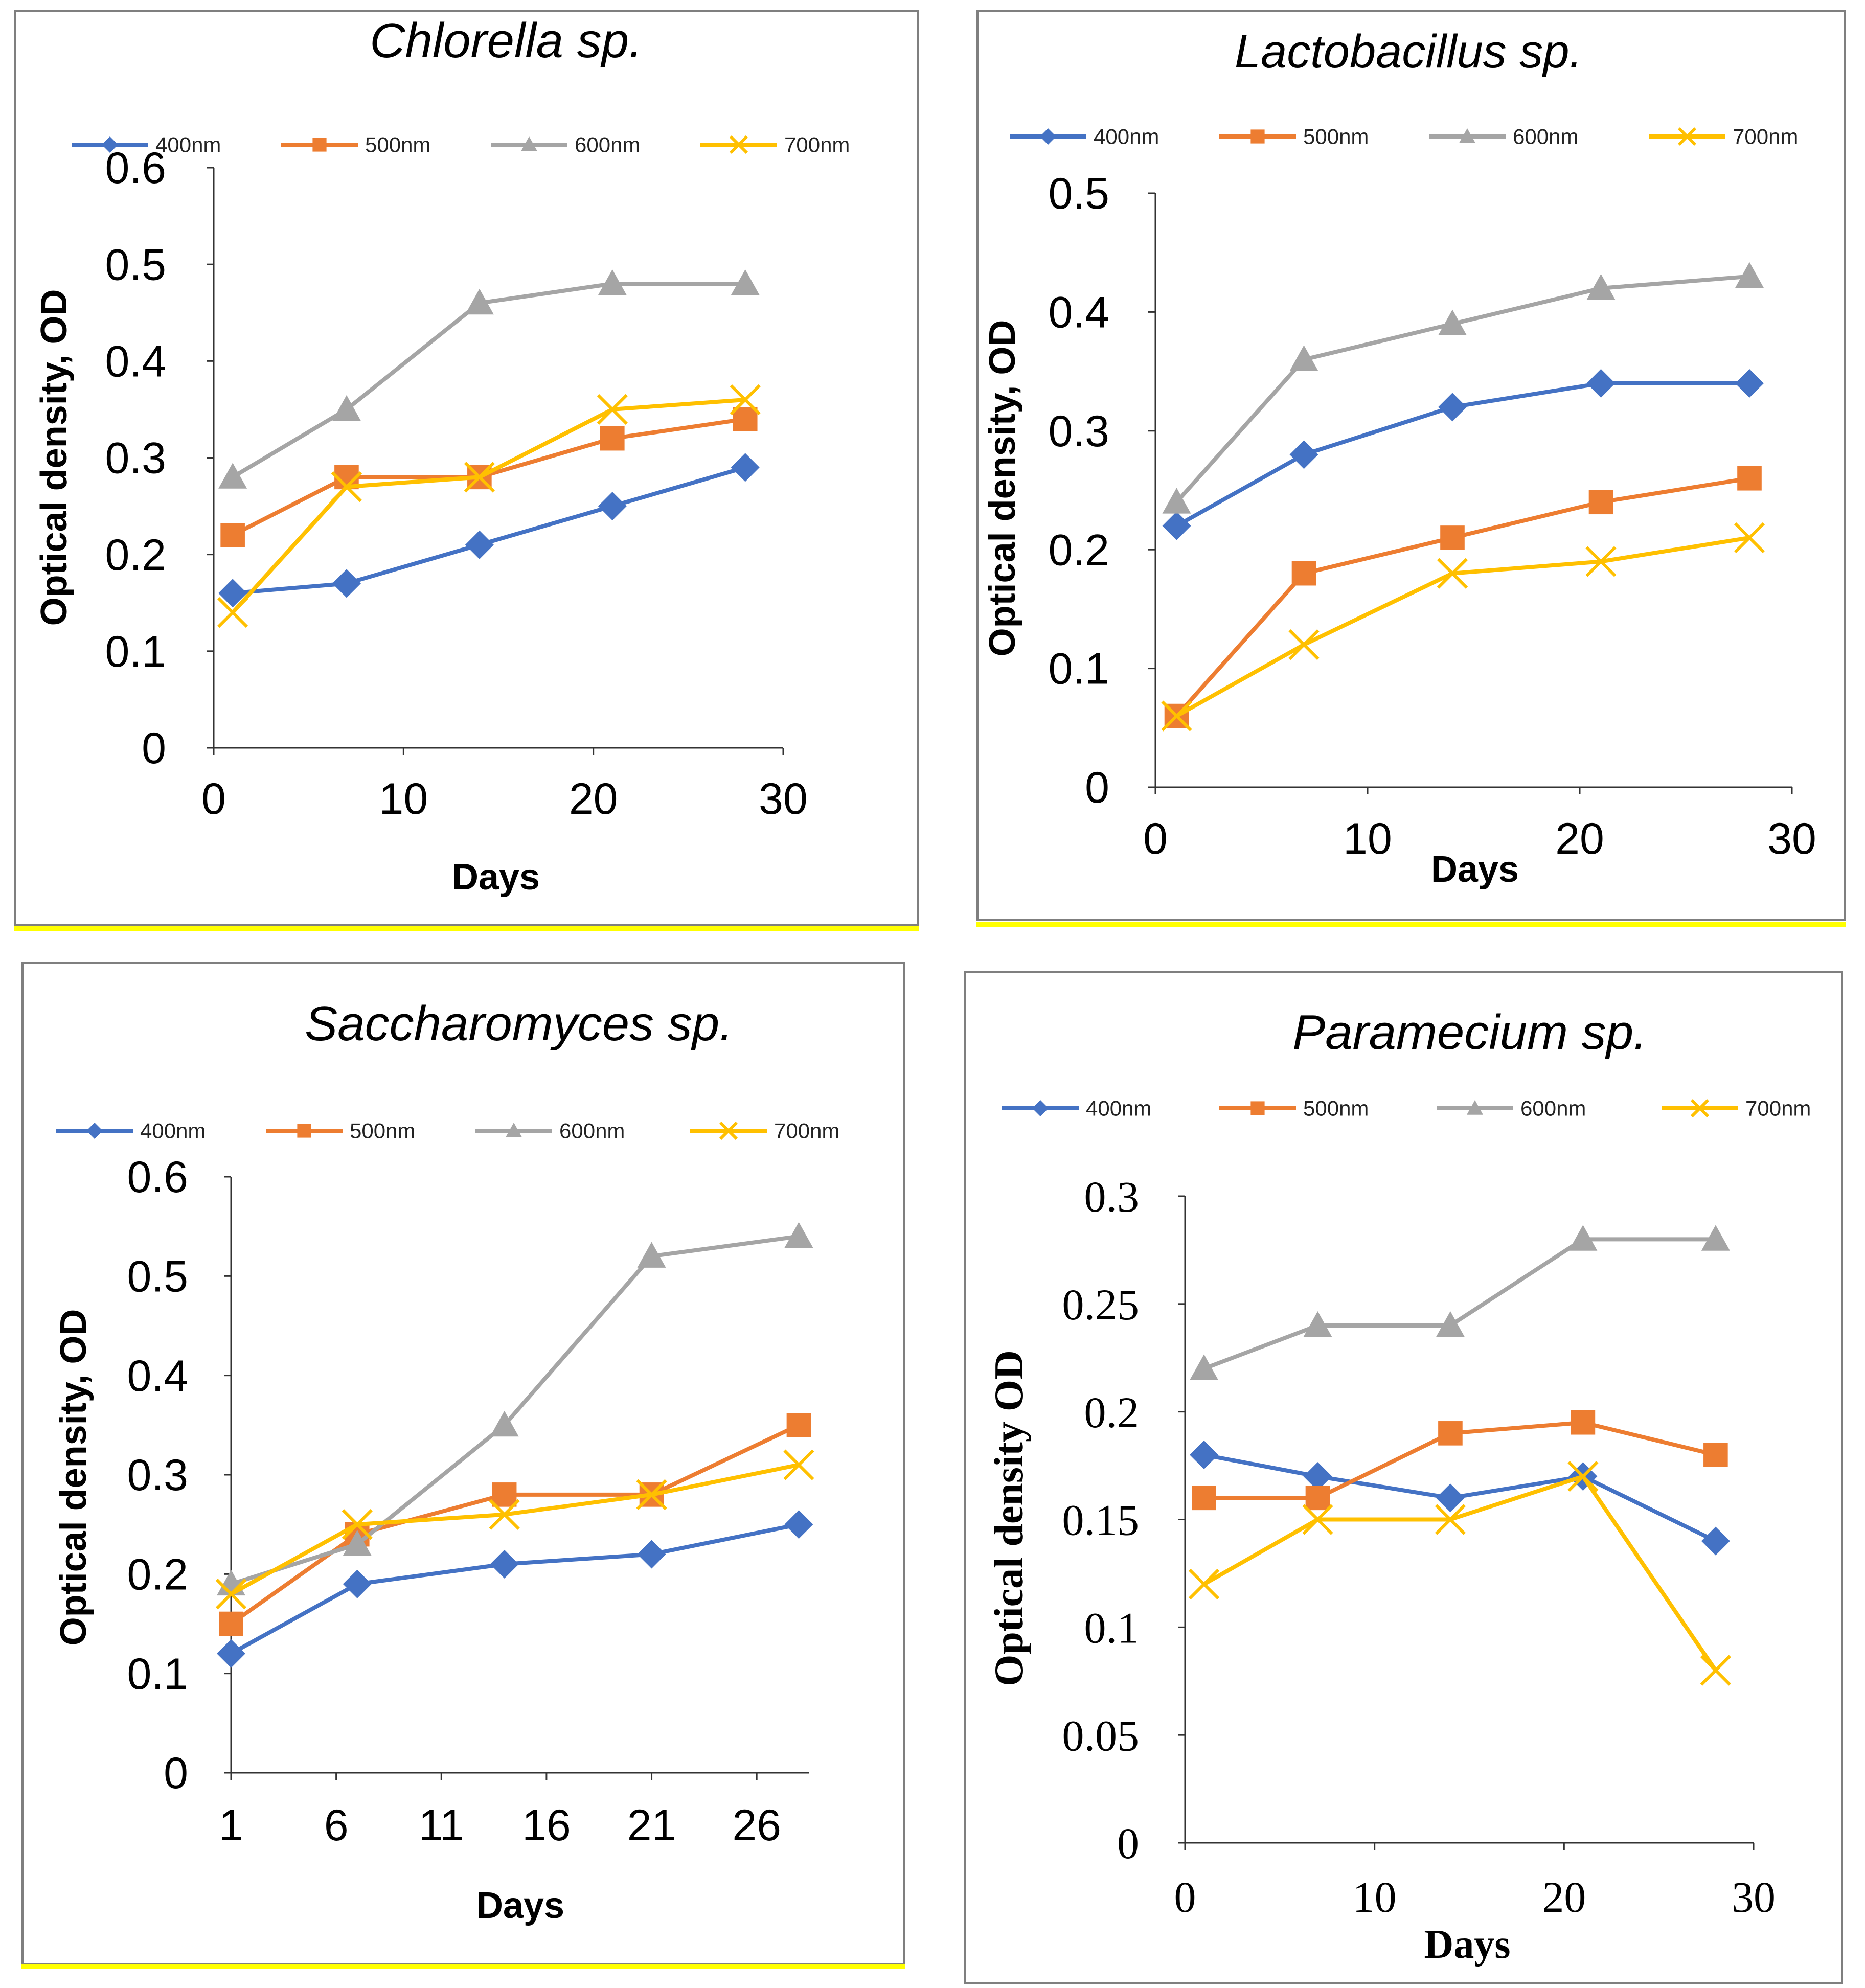  Describe the element at coordinates (783, 799) in the screenshot. I see `x-tick-label: 30` at that location.